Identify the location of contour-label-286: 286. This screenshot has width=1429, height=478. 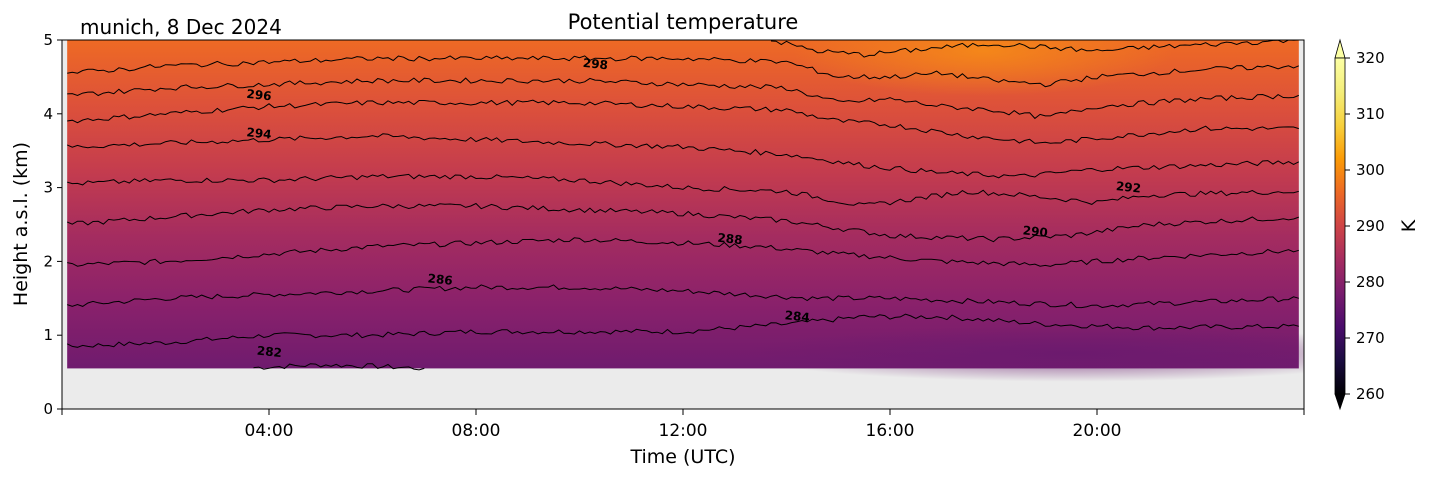
(440, 279).